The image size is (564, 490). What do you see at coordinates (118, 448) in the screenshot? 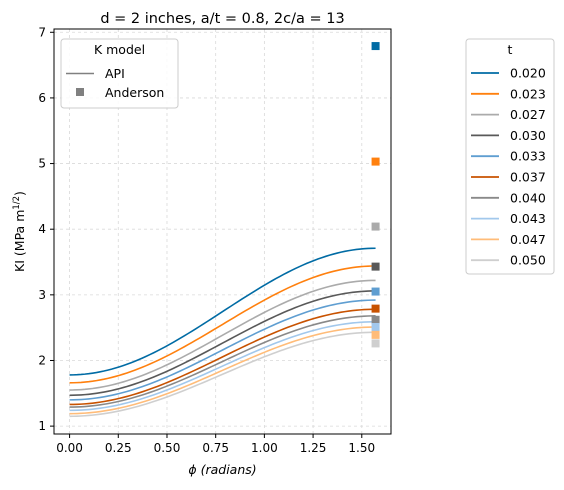
I see `x-tick-label: 0.25` at bounding box center [118, 448].